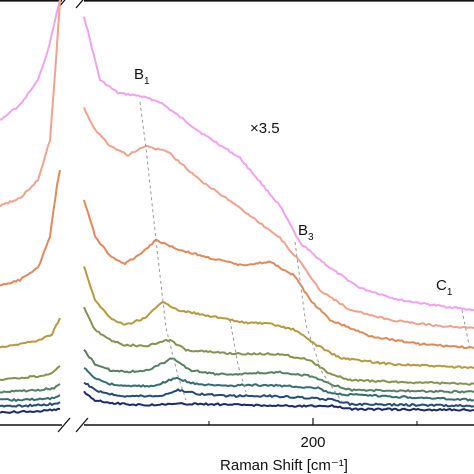  I want to click on spectra-left-panel, so click(30, 207).